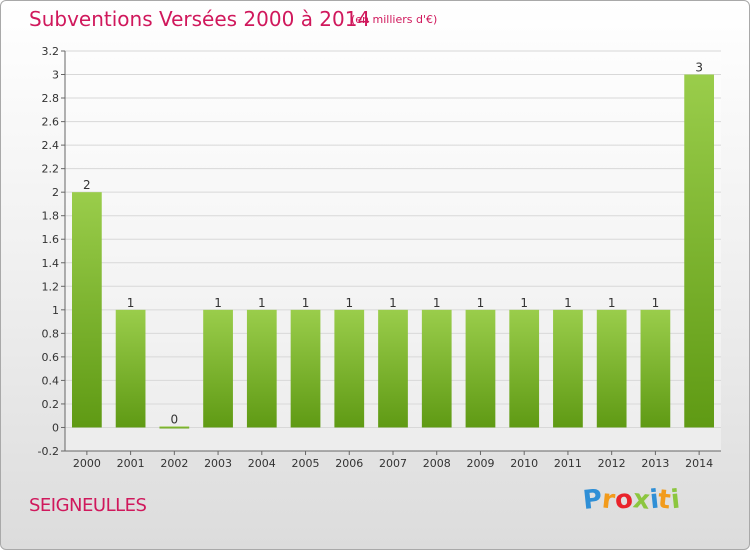 The height and width of the screenshot is (550, 750). What do you see at coordinates (51, 333) in the screenshot?
I see `y-tick-label: 0.8` at bounding box center [51, 333].